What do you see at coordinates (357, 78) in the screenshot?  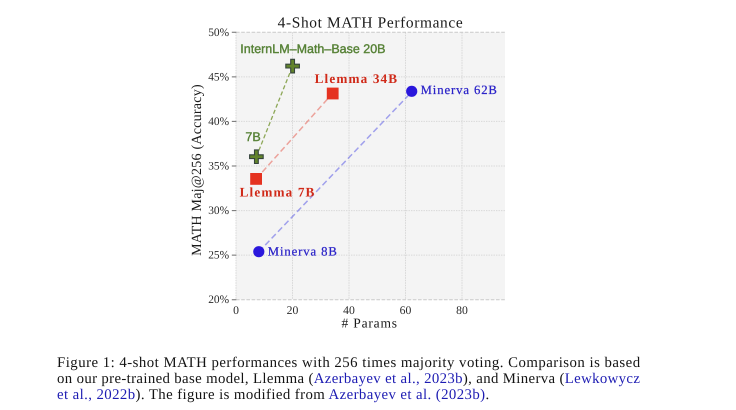 I see `svg-text: Llemma 34B` at bounding box center [357, 78].